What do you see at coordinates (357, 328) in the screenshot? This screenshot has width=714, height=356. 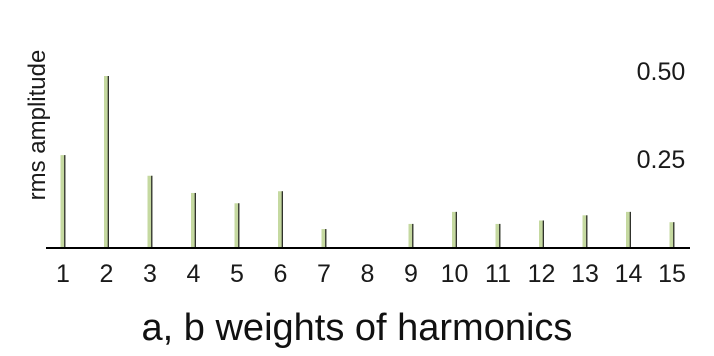 I see `chart-title: a, b weights of harmonics` at bounding box center [357, 328].